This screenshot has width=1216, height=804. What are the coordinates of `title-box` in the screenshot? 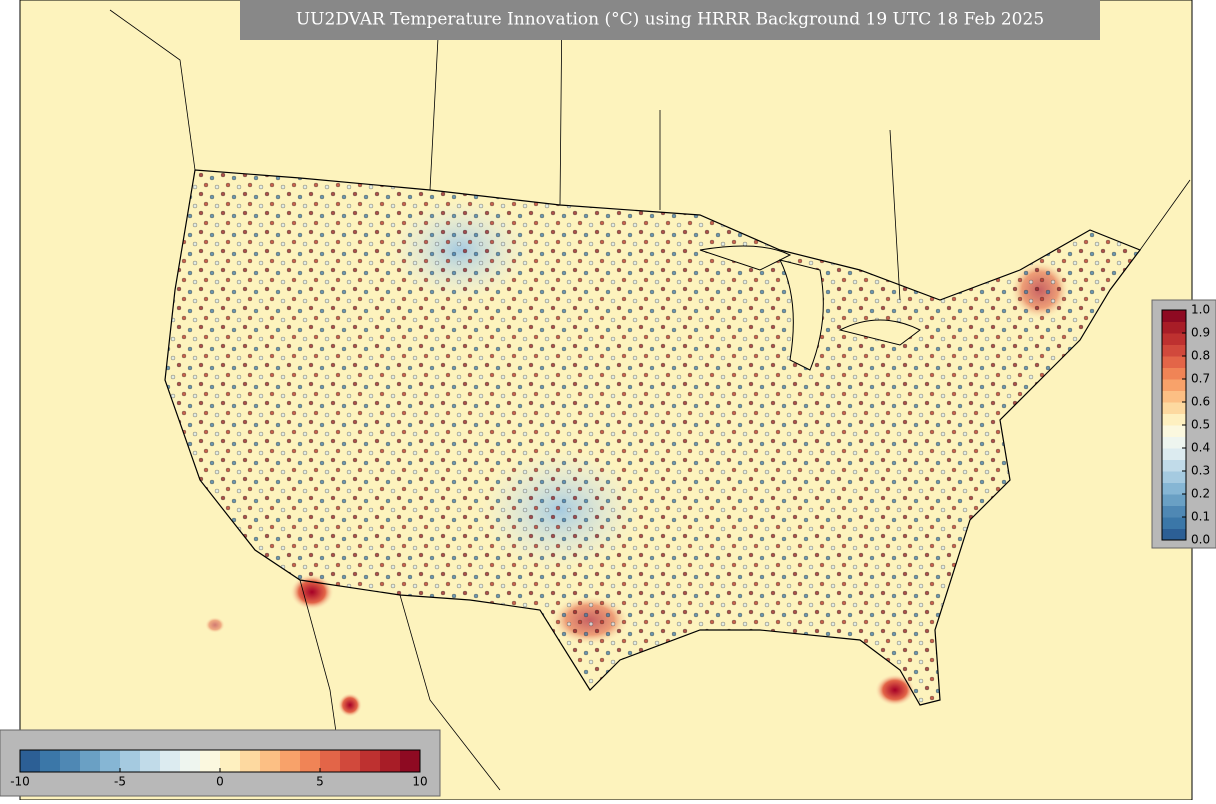 It's located at (670, 20).